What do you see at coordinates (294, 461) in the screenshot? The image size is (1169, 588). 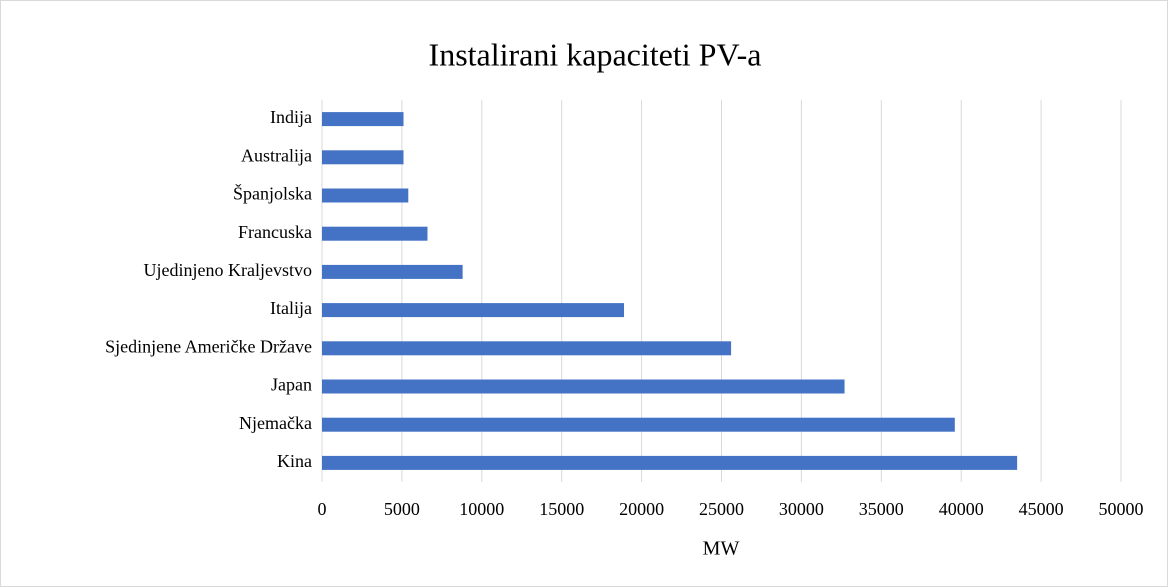 I see `y-tick-label: Kina` at bounding box center [294, 461].